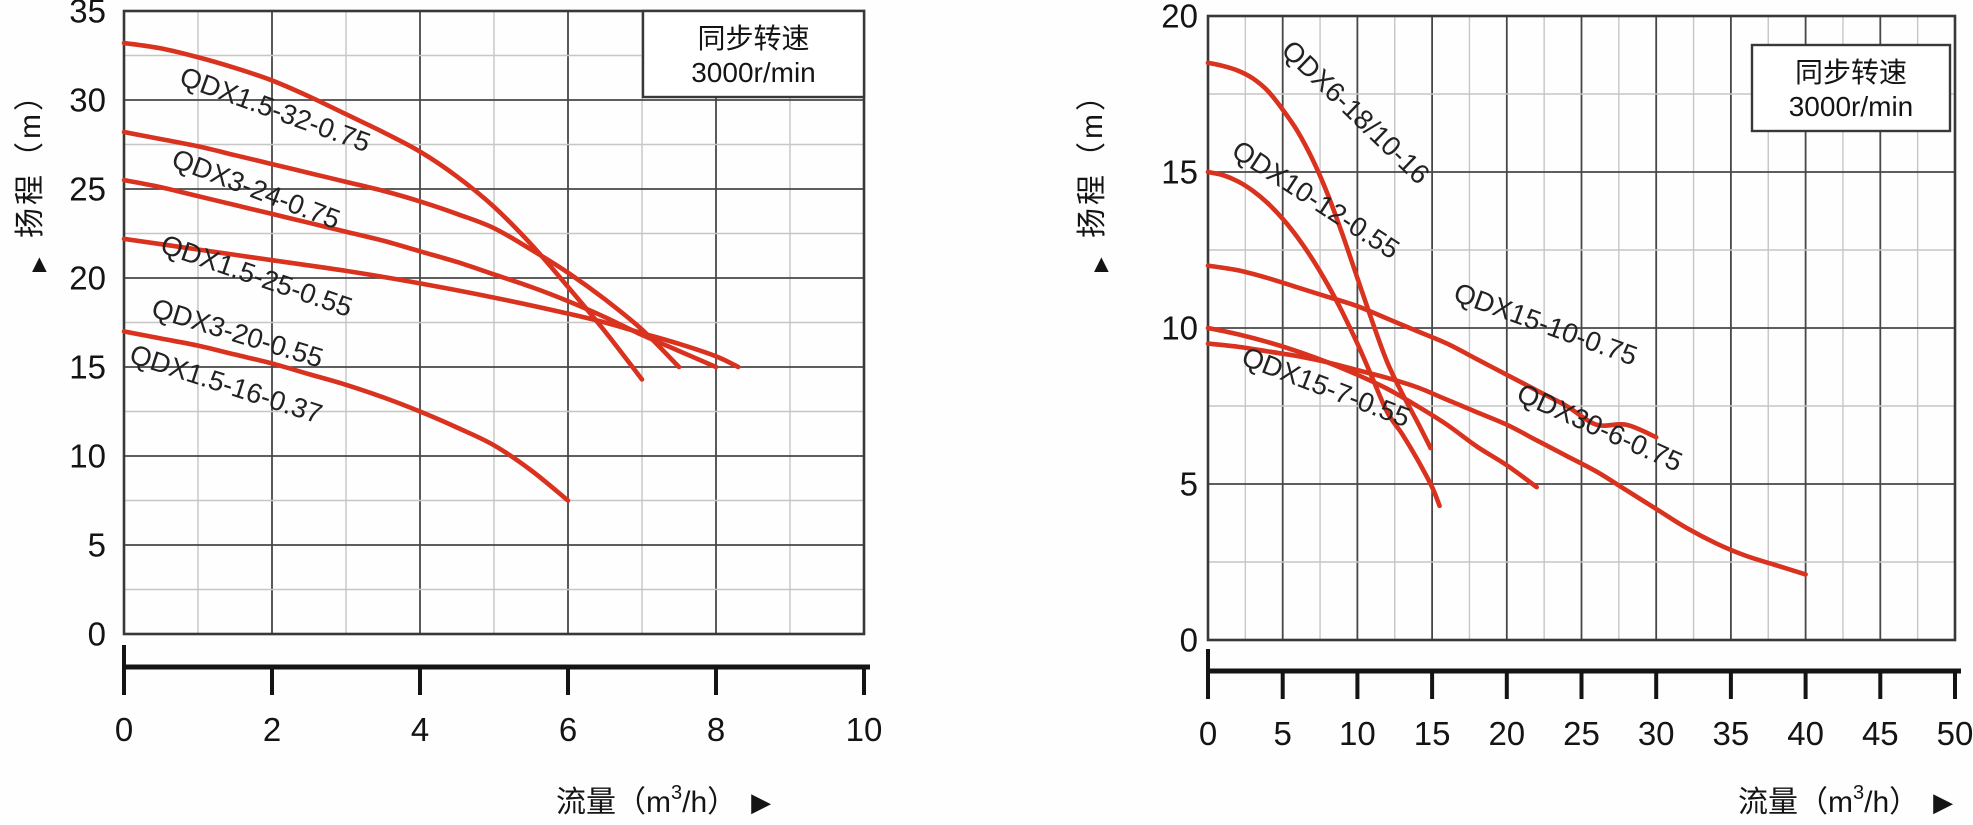 The image size is (1973, 825). Describe the element at coordinates (1506, 733) in the screenshot. I see `x-tick-label: 20` at that location.